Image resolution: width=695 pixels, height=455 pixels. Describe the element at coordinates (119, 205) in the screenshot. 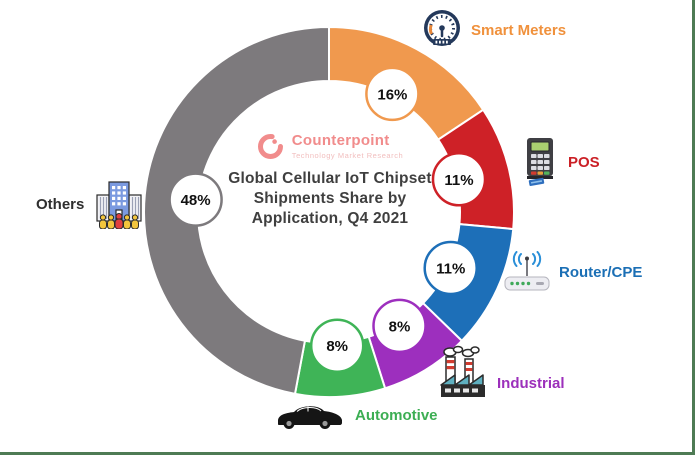

I see `building-crowd-icon` at that location.